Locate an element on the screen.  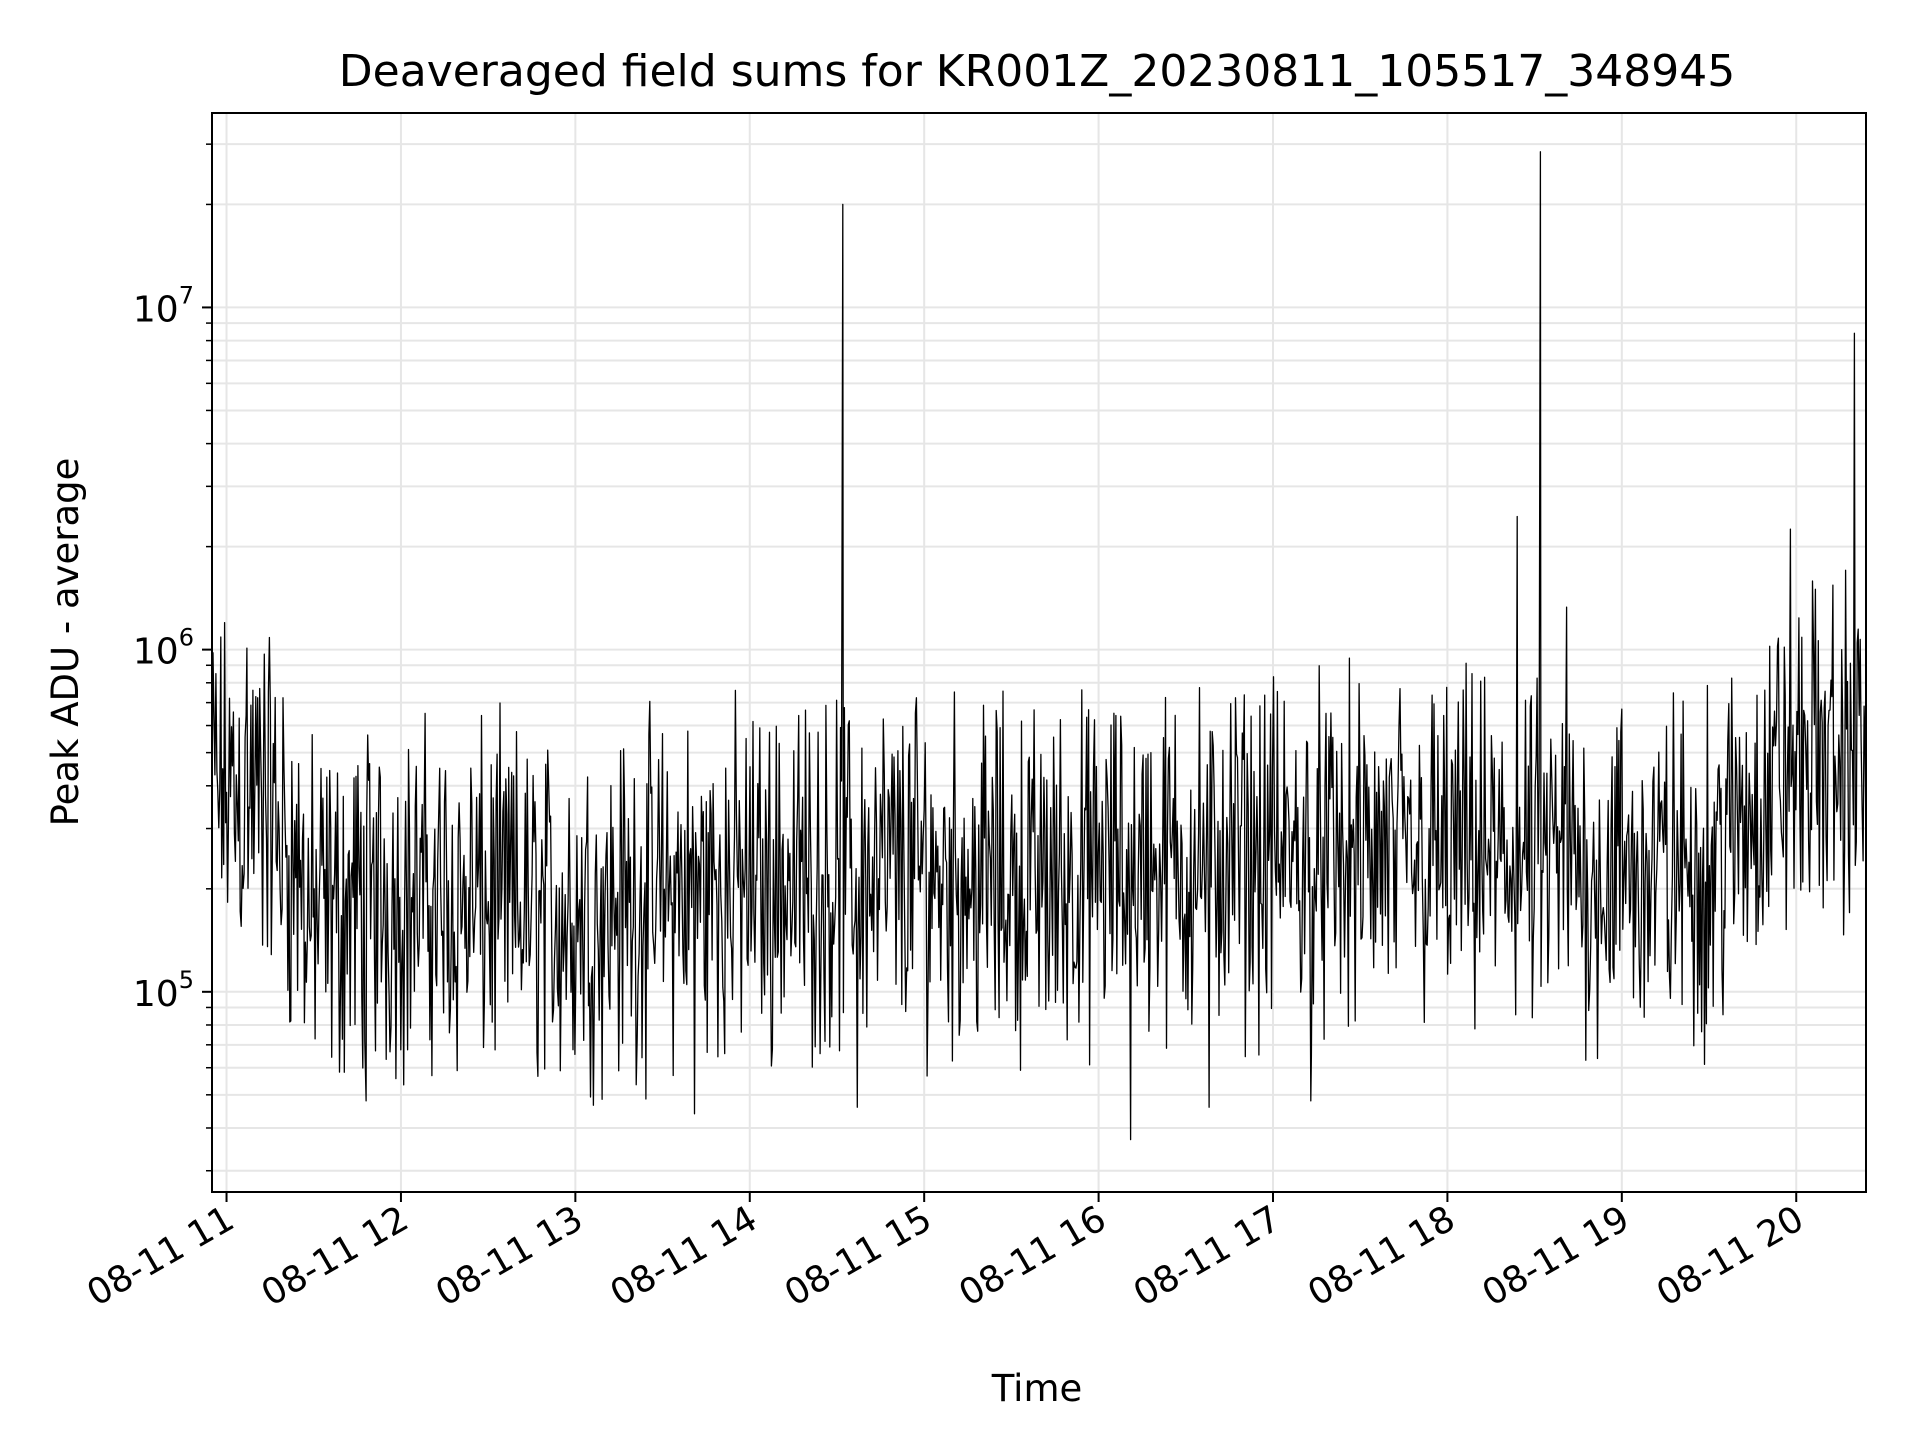
y-axis: 10⁵ 10⁶ 10⁷ is located at coordinates (172, 657).